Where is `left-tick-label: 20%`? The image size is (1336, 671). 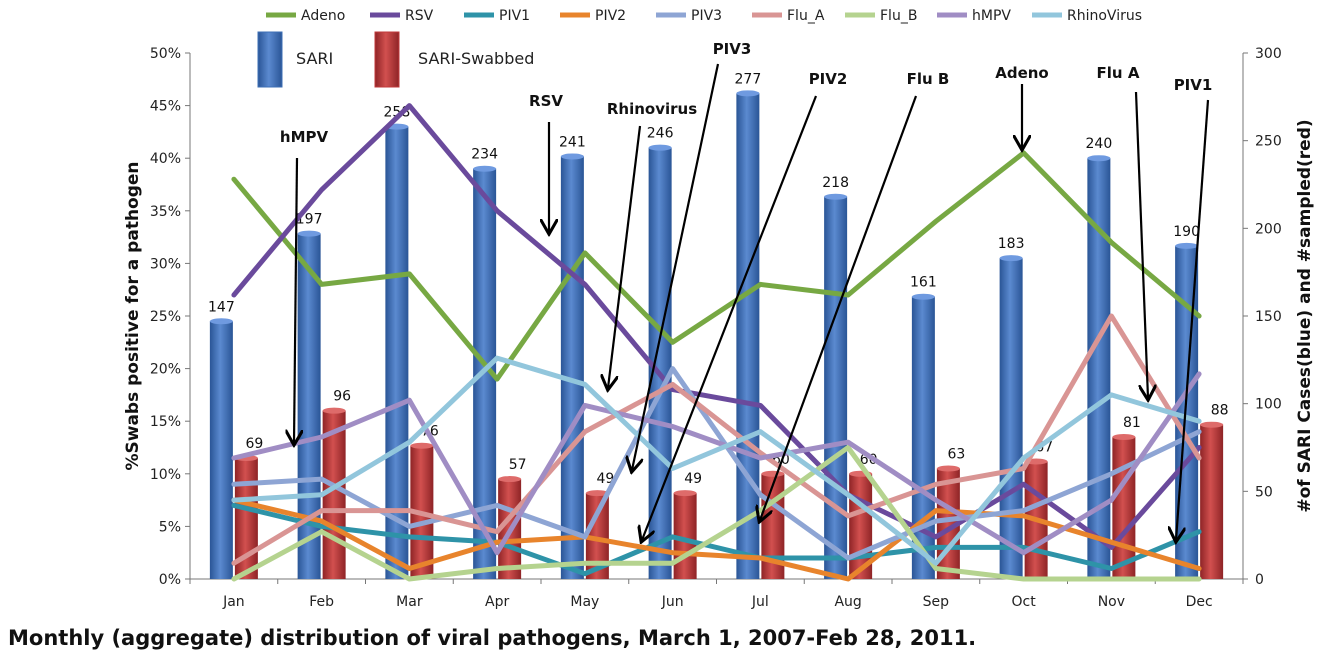
left-tick-label: 20% is located at coordinates (165, 370).